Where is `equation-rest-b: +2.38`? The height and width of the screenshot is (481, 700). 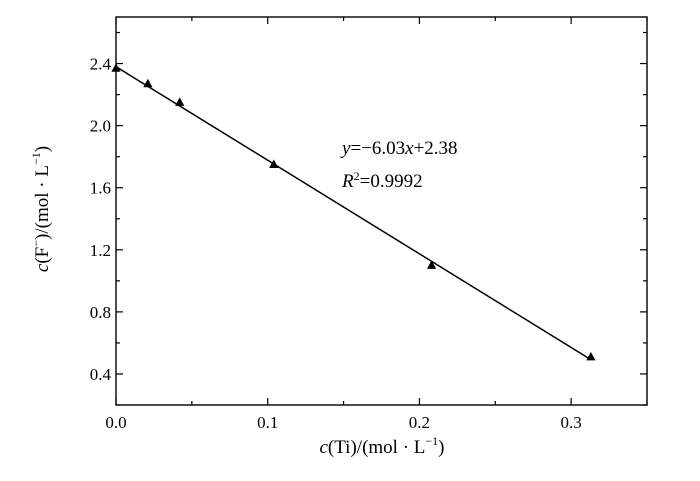
equation-rest-b: +2.38 is located at coordinates (436, 148).